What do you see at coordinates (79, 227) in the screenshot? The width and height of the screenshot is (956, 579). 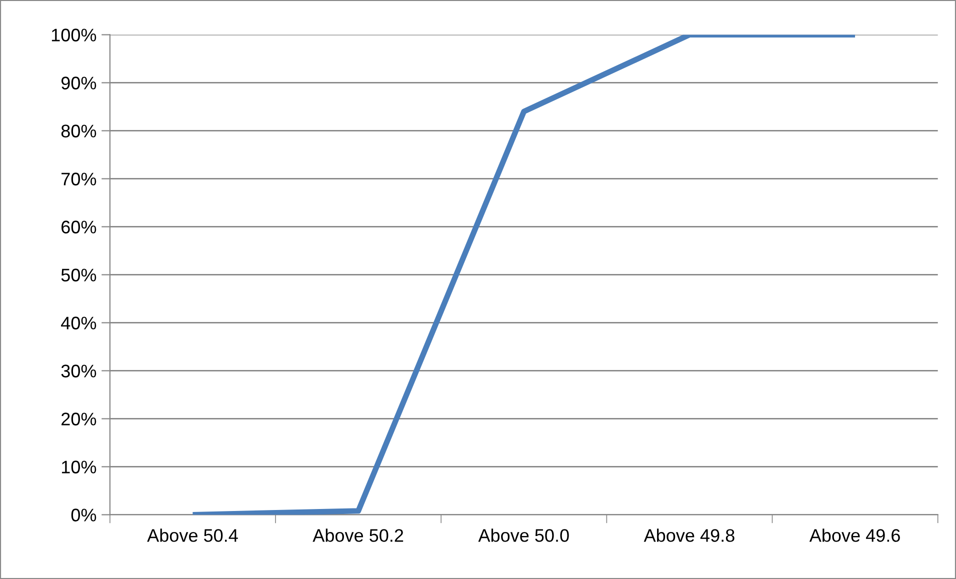 I see `y-tick-label: 60%` at bounding box center [79, 227].